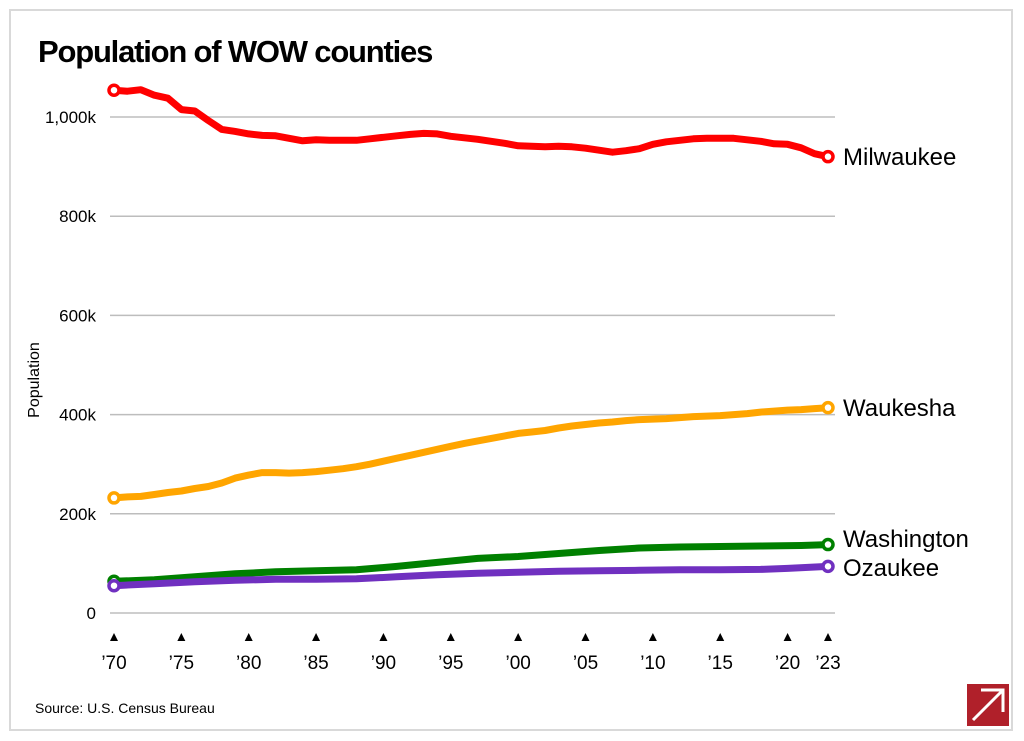 The width and height of the screenshot is (1024, 741). Describe the element at coordinates (891, 568) in the screenshot. I see `series-label-ozaukee: Ozaukee` at that location.